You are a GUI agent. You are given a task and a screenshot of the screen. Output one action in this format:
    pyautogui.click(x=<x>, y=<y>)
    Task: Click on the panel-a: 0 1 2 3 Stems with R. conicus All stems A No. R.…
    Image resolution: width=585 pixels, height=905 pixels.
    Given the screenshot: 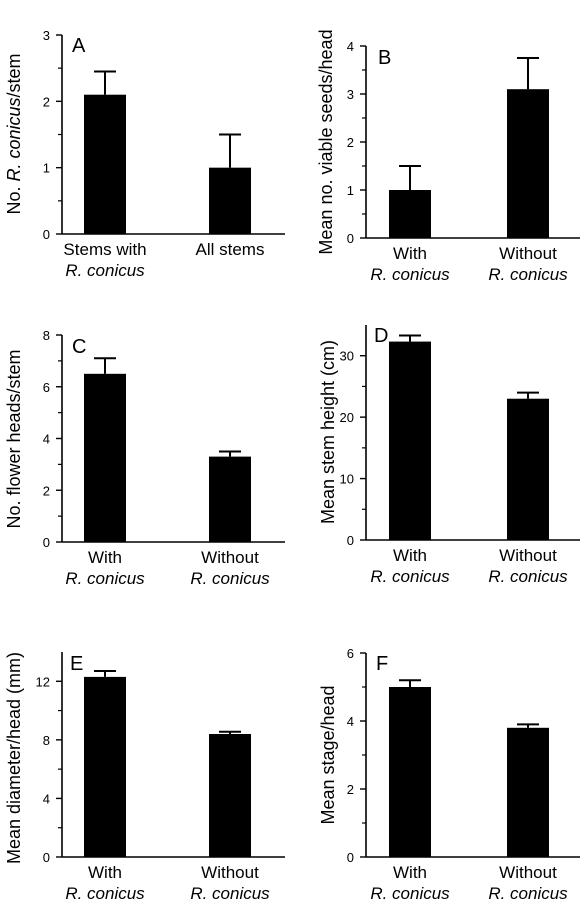 What is the action you would take?
    pyautogui.click(x=144, y=154)
    